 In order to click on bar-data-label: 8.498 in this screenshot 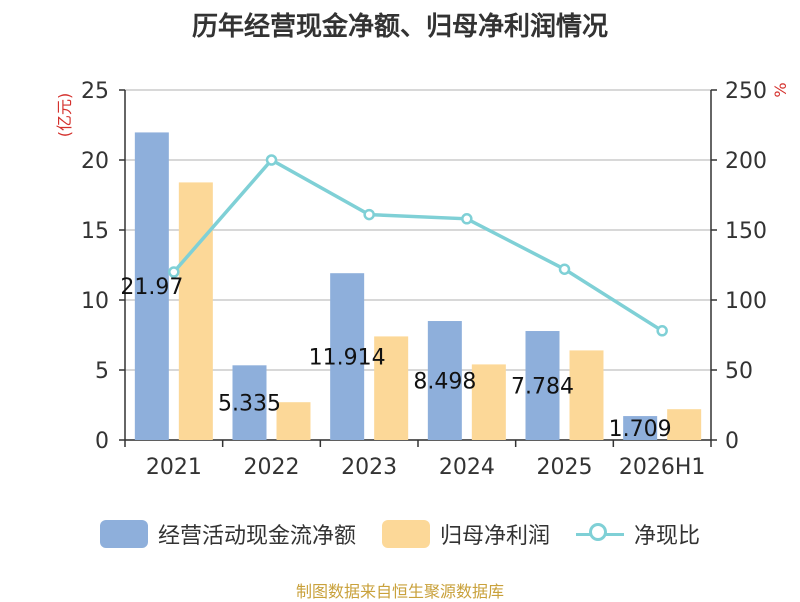, I will do `click(444, 382)`.